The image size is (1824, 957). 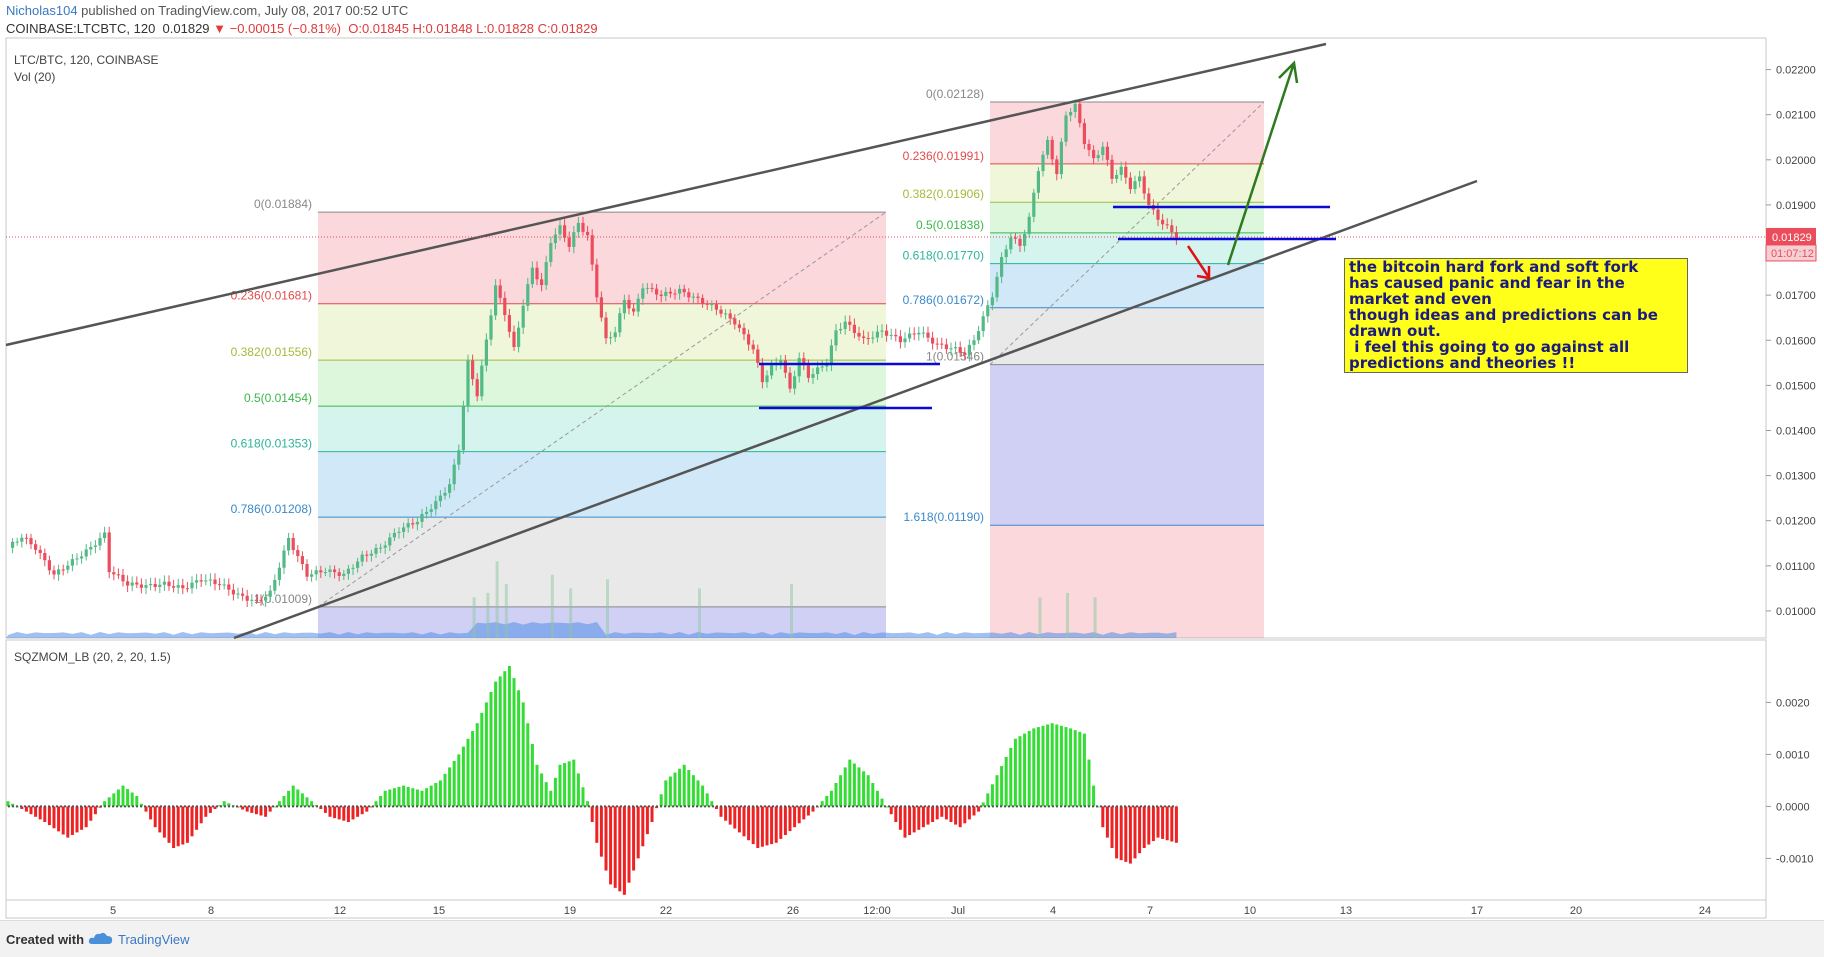 I want to click on price-tick-label: 0.01300, so click(x=1796, y=477).